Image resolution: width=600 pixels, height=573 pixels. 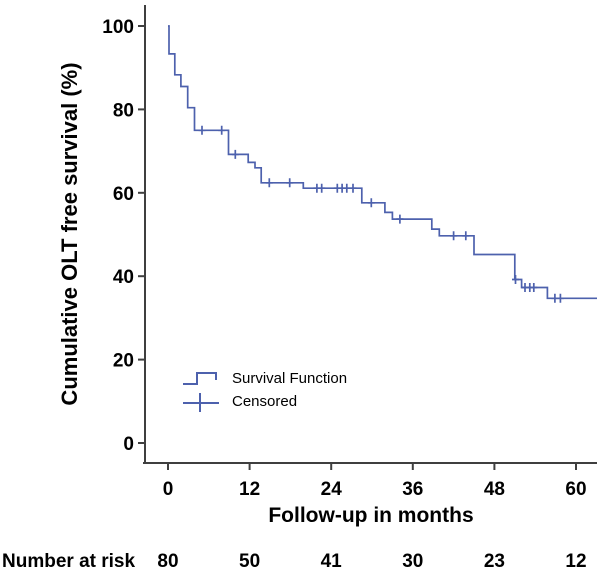 I want to click on y-axis-title: Cumulative OLT free survival (%), so click(x=69, y=234).